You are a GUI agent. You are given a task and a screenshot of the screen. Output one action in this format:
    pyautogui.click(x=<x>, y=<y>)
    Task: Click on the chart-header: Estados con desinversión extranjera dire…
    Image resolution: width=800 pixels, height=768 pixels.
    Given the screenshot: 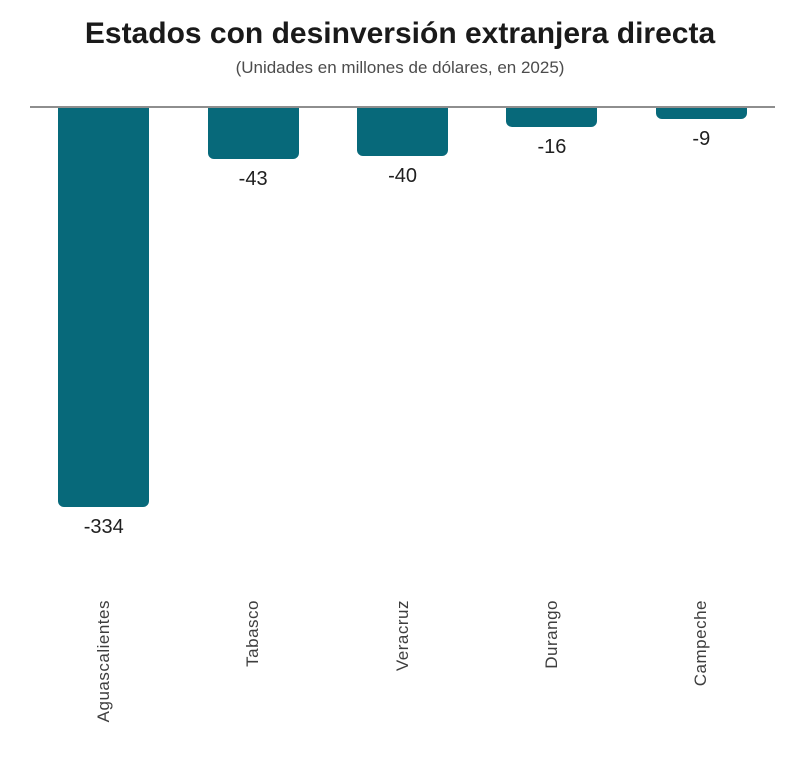 What is the action you would take?
    pyautogui.click(x=400, y=53)
    